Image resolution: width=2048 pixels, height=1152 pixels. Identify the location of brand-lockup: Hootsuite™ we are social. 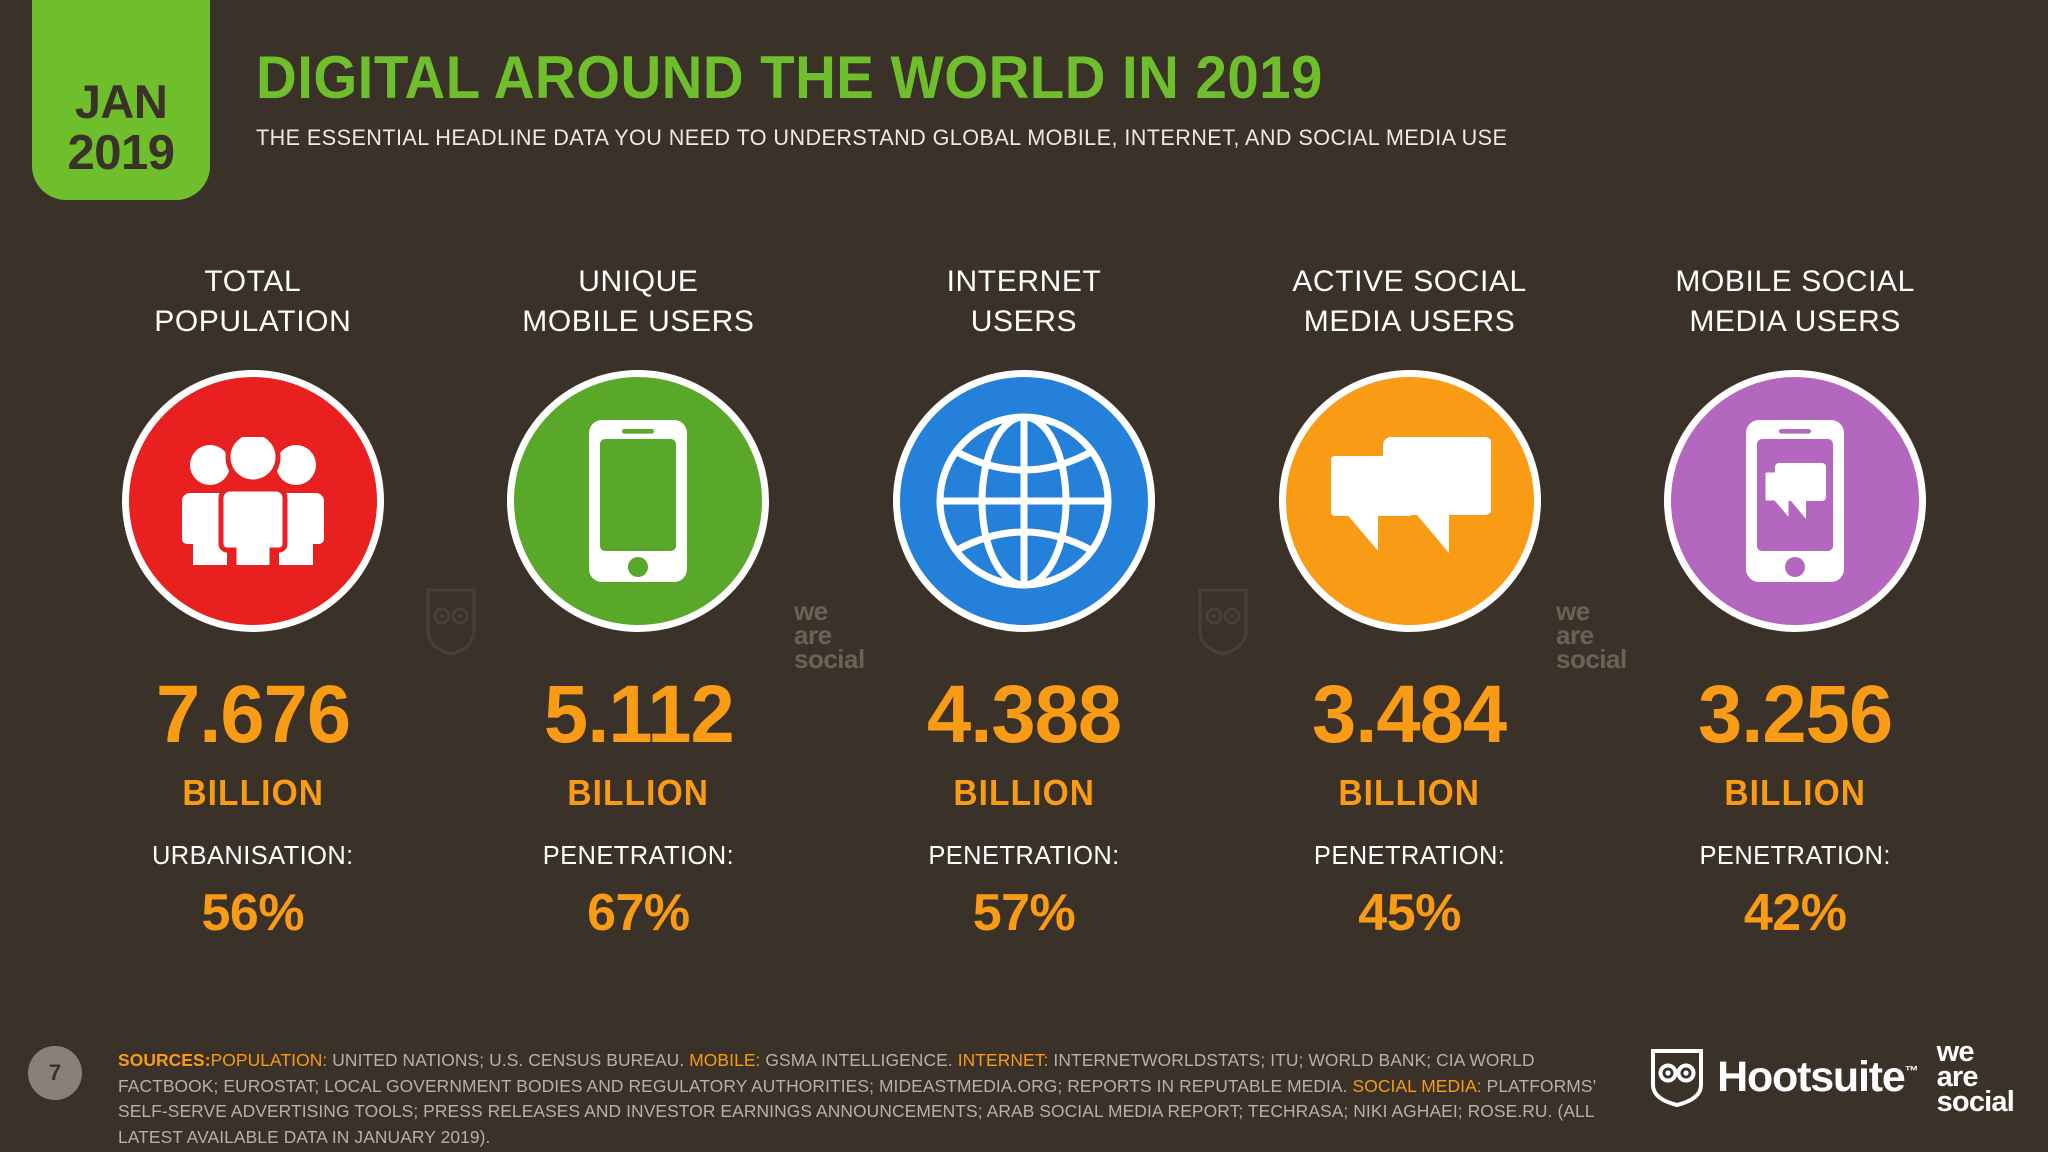
(1832, 1077).